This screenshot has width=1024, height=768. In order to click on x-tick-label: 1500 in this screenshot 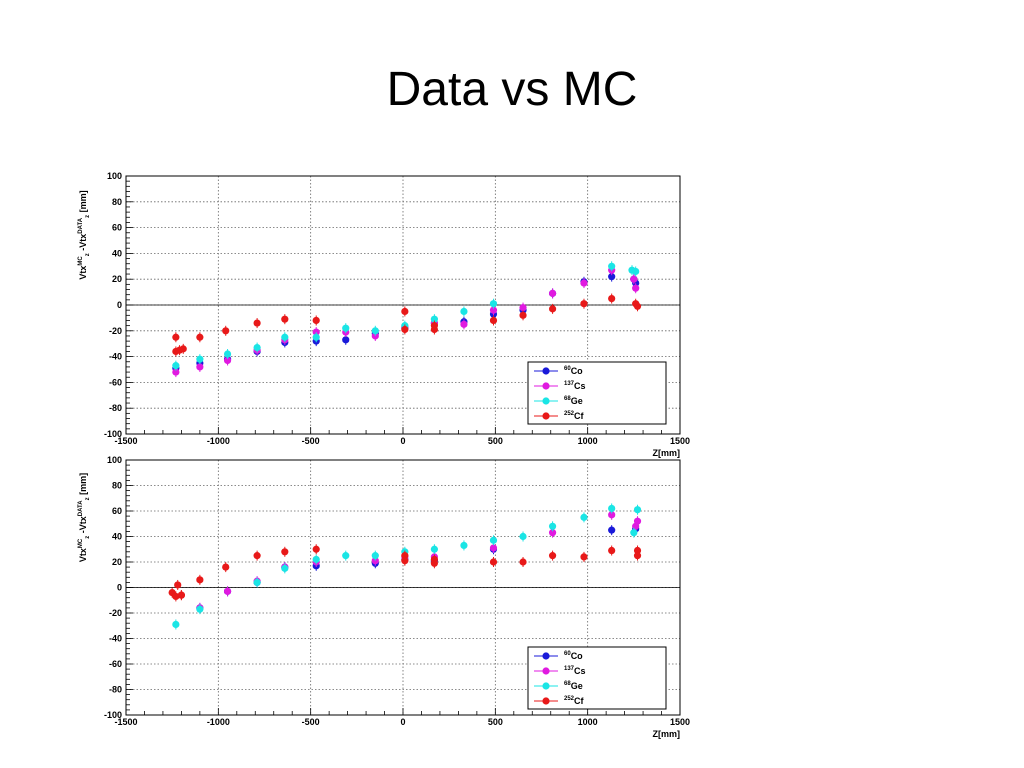, I will do `click(680, 441)`.